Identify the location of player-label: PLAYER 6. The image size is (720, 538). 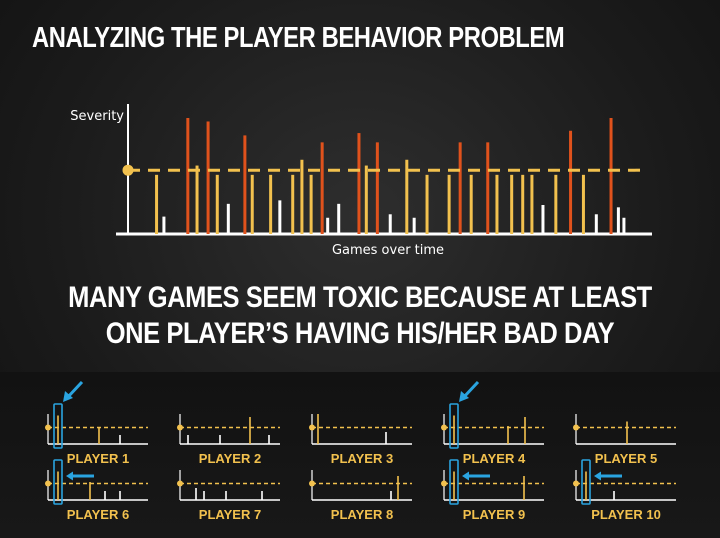
(98, 514).